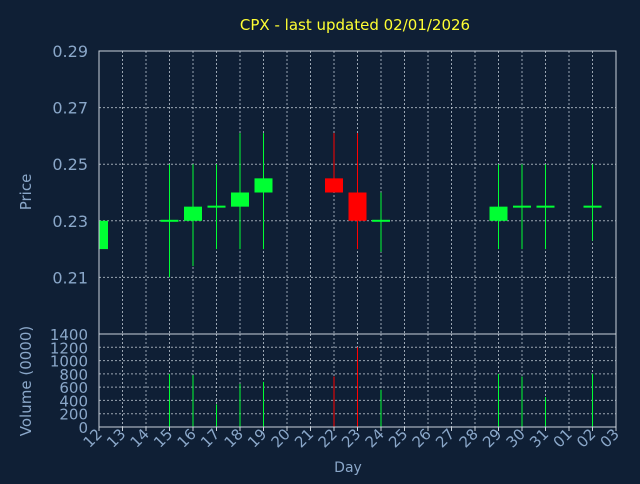  Describe the element at coordinates (140, 438) in the screenshot. I see `day-tick-label: 14` at that location.